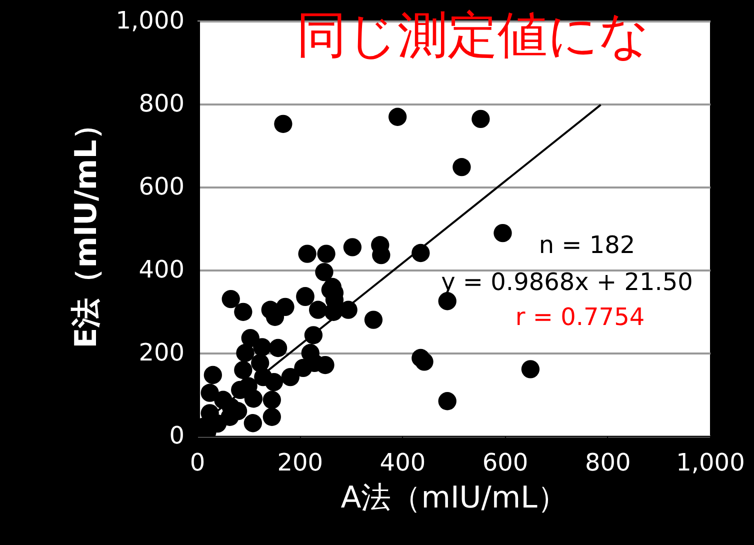  What do you see at coordinates (505, 462) in the screenshot?
I see `x-tick-label: 600` at bounding box center [505, 462].